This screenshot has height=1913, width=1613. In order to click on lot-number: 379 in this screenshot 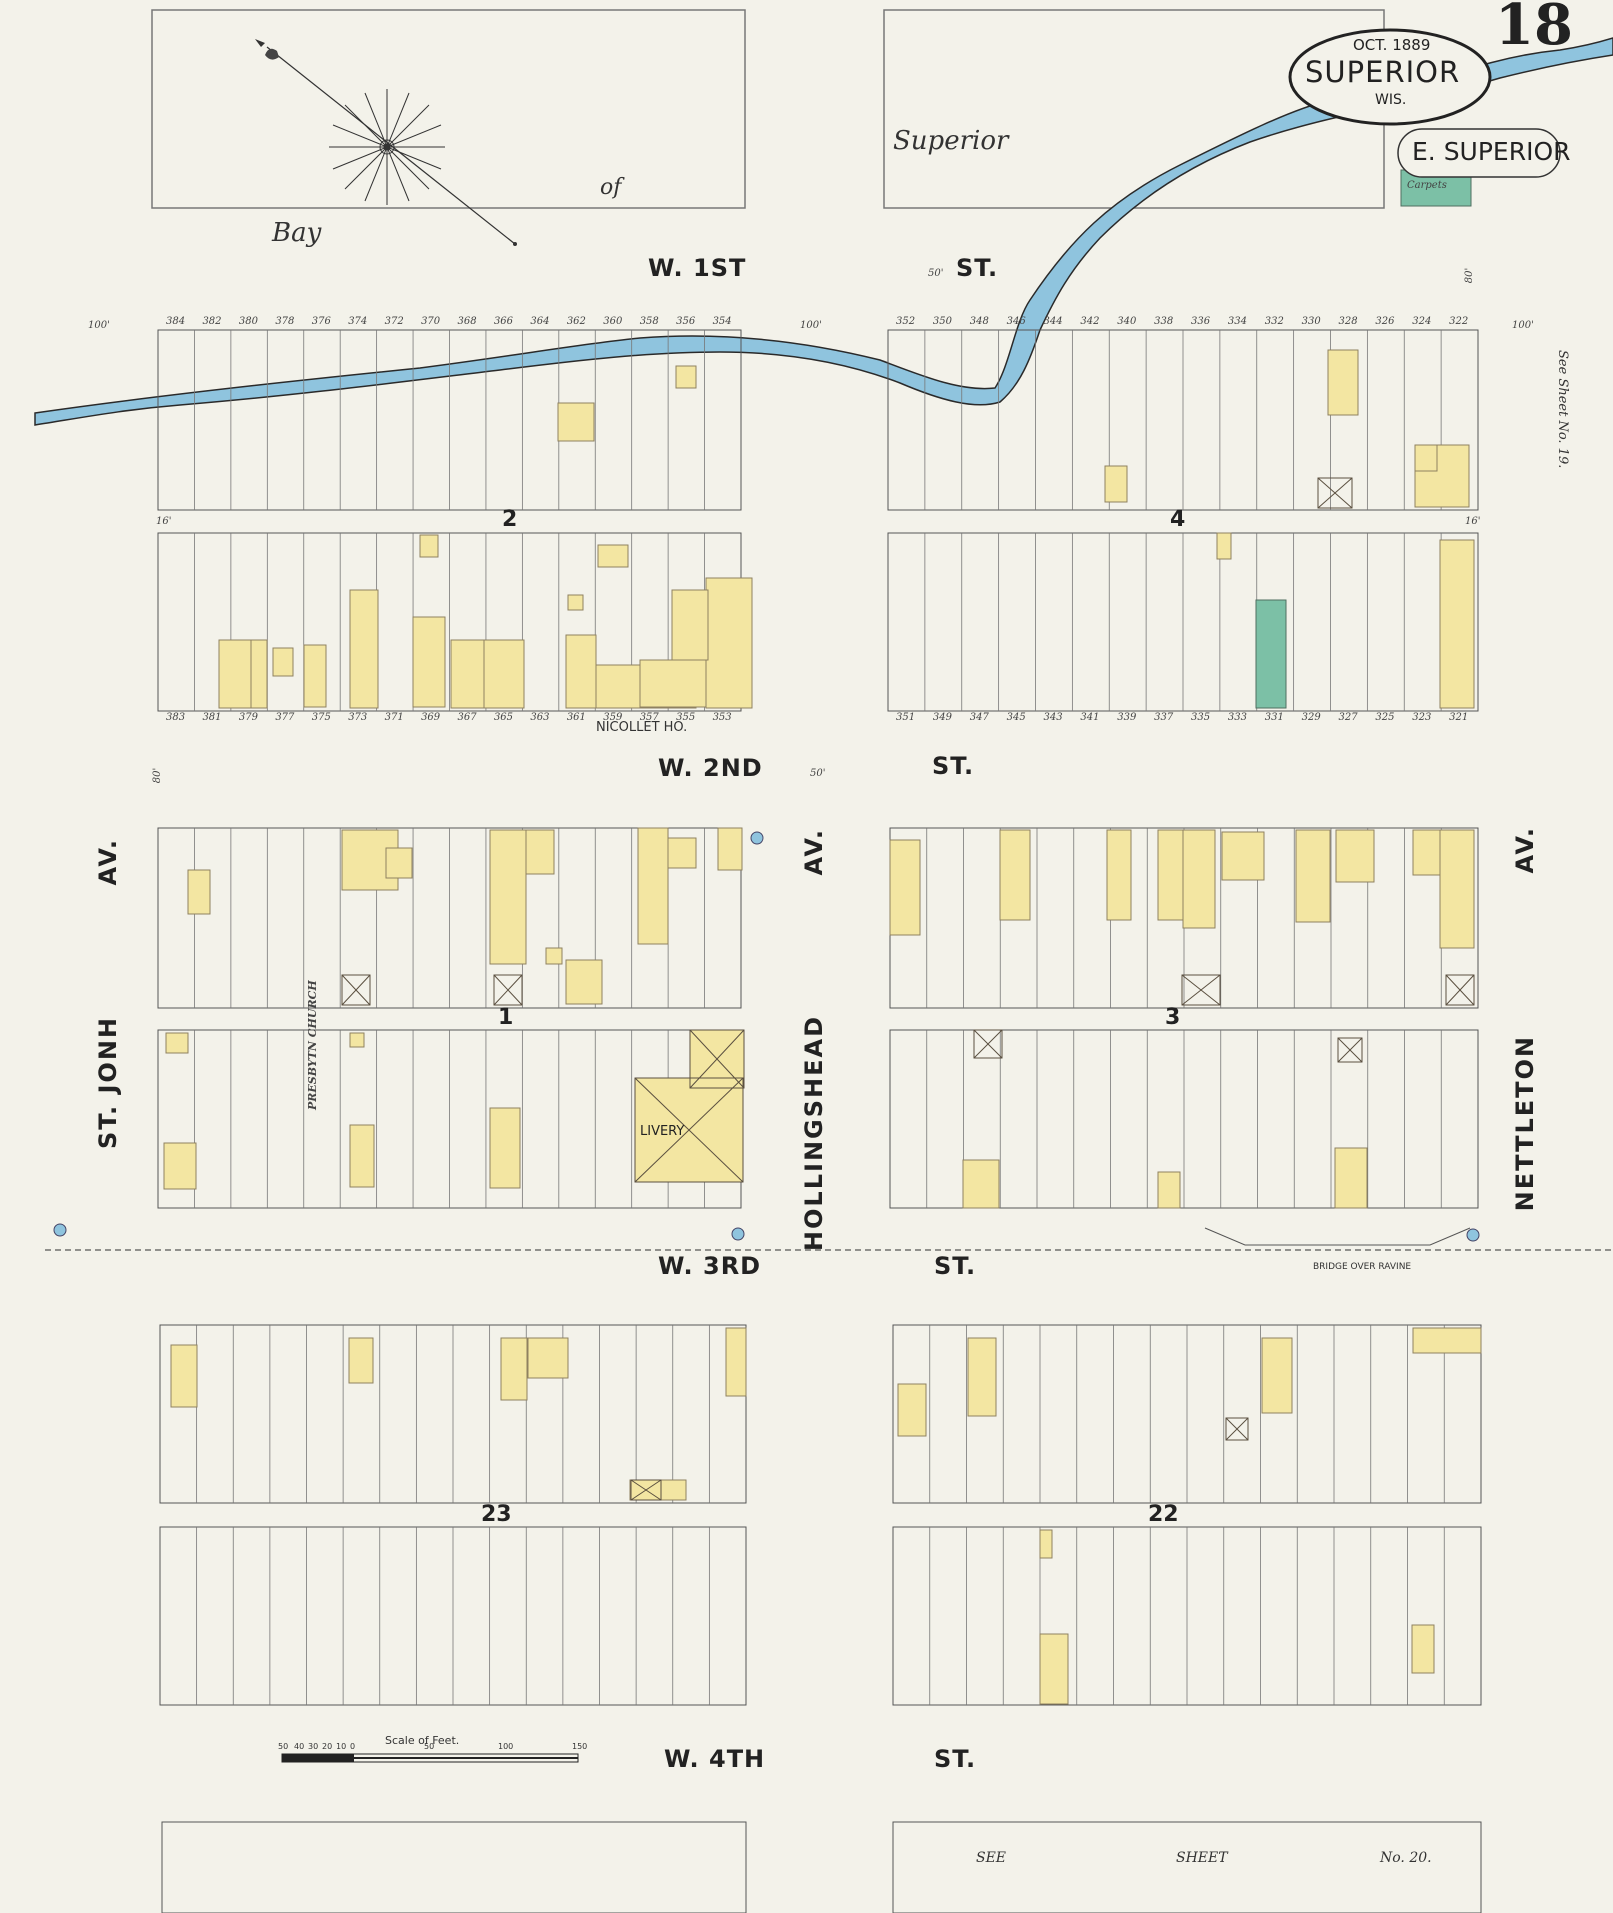, I will do `click(248, 717)`.